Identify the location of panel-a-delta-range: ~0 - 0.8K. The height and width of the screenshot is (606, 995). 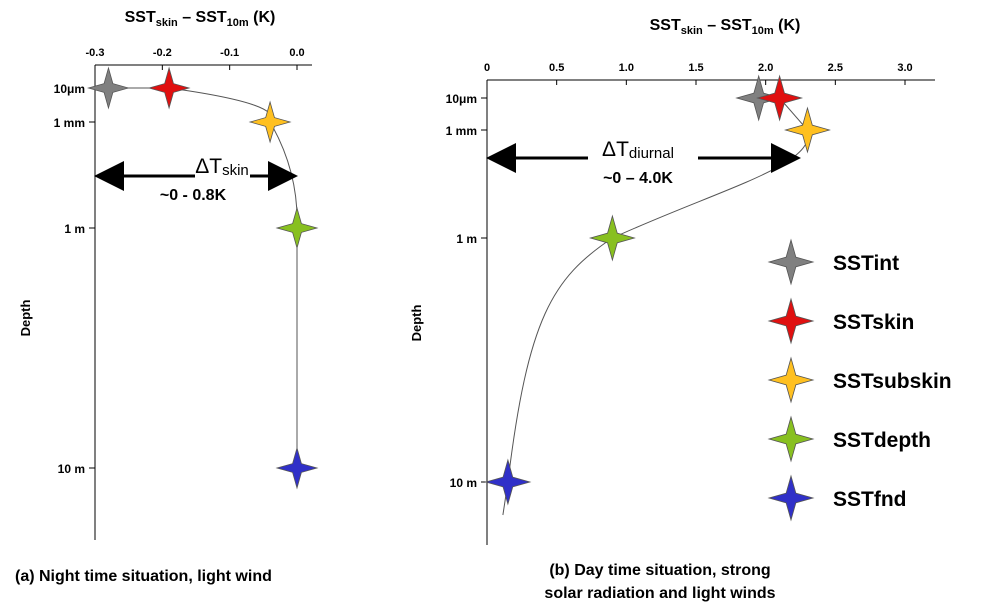
(193, 195).